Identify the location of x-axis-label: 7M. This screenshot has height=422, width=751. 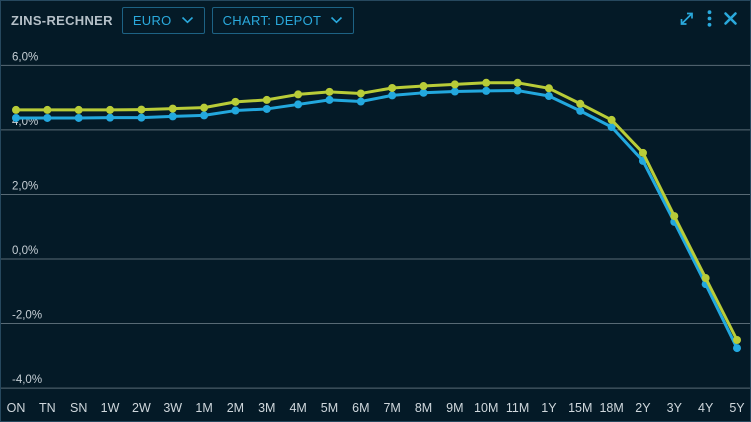
(391, 408).